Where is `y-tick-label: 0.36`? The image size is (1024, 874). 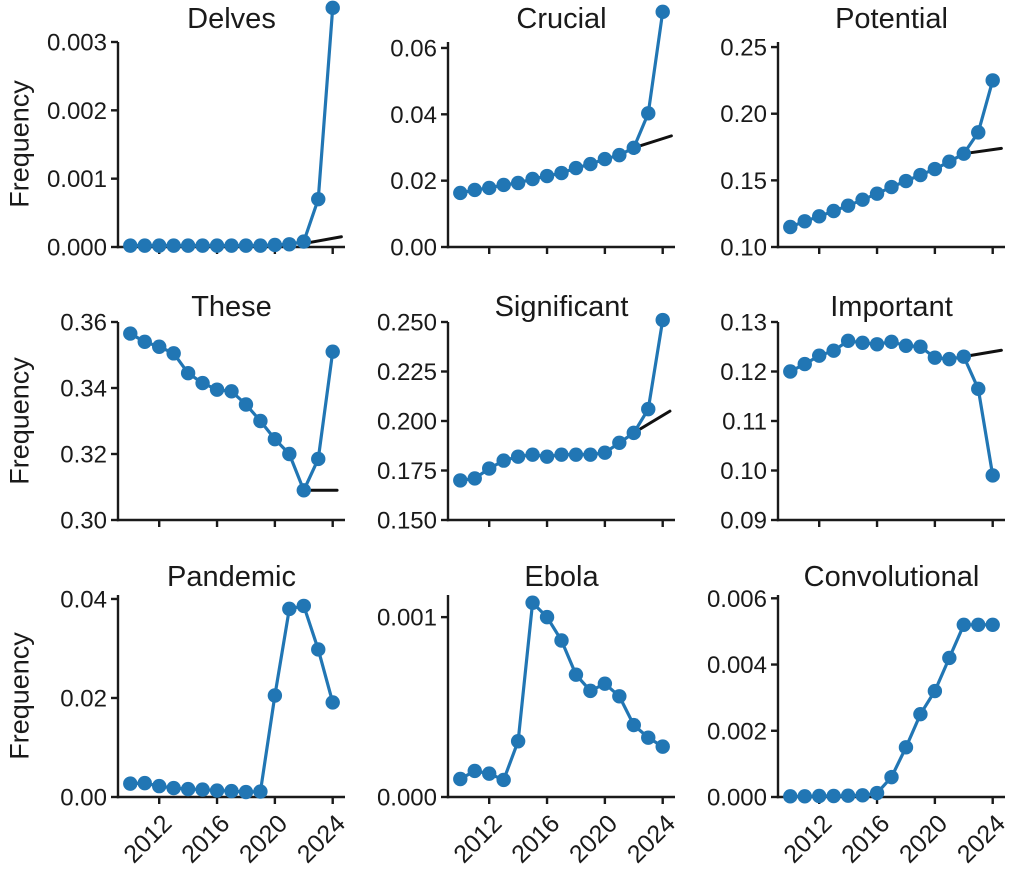
y-tick-label: 0.36 is located at coordinates (83, 323).